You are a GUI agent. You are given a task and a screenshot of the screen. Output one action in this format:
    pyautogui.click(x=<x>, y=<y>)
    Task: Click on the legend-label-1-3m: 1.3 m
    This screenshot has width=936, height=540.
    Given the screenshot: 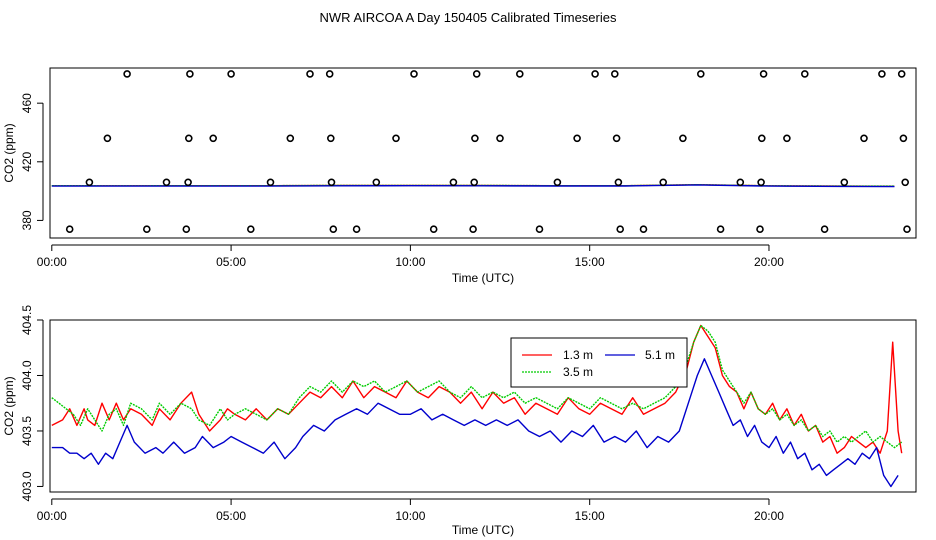 What is the action you would take?
    pyautogui.click(x=578, y=355)
    